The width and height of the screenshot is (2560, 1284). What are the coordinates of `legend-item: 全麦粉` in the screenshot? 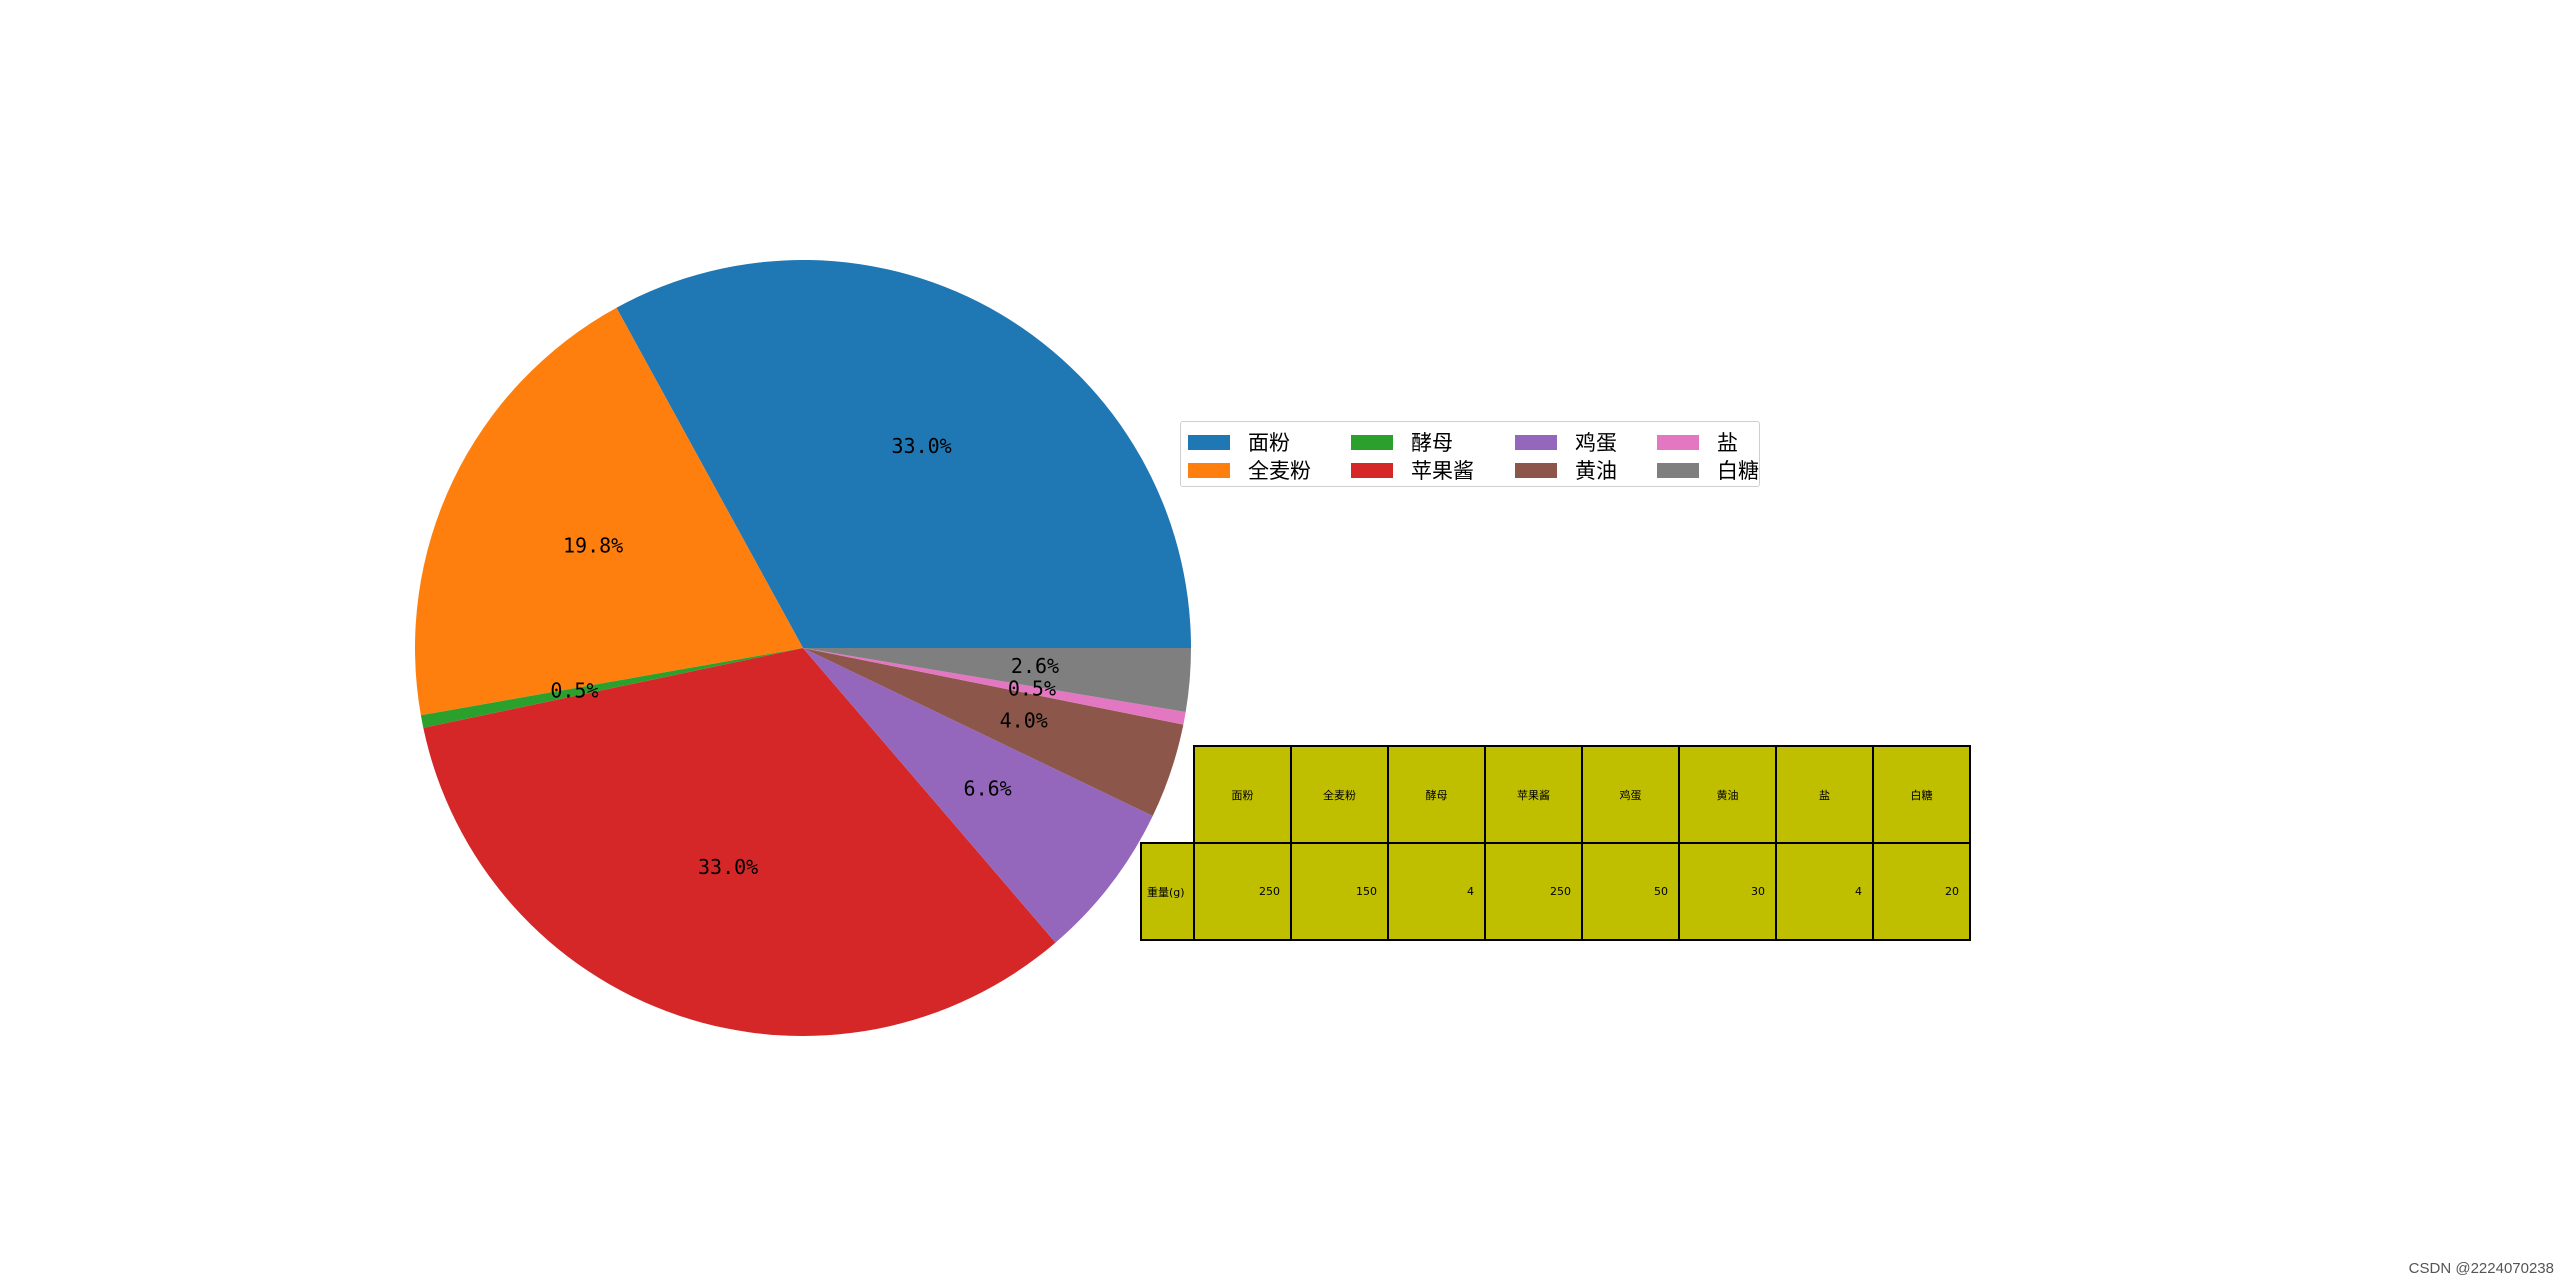 It's located at (1249, 470).